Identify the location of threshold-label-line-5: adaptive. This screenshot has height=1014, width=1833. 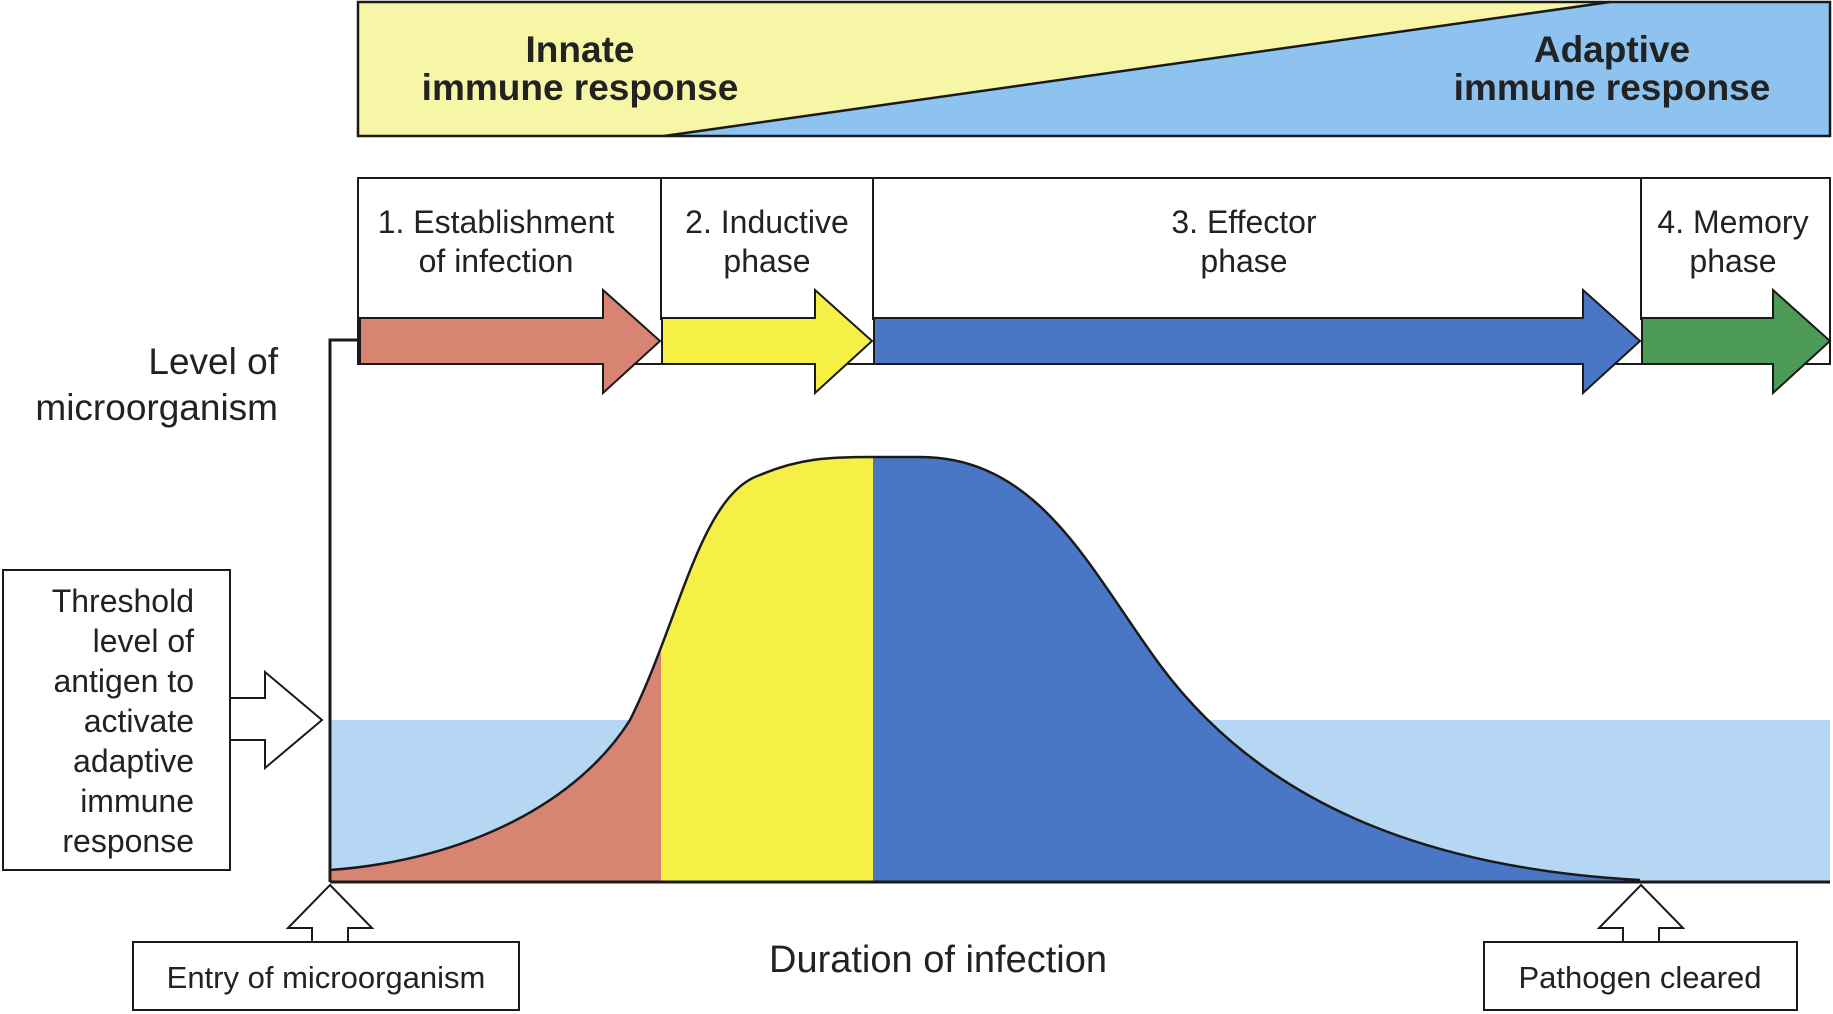
(133, 761).